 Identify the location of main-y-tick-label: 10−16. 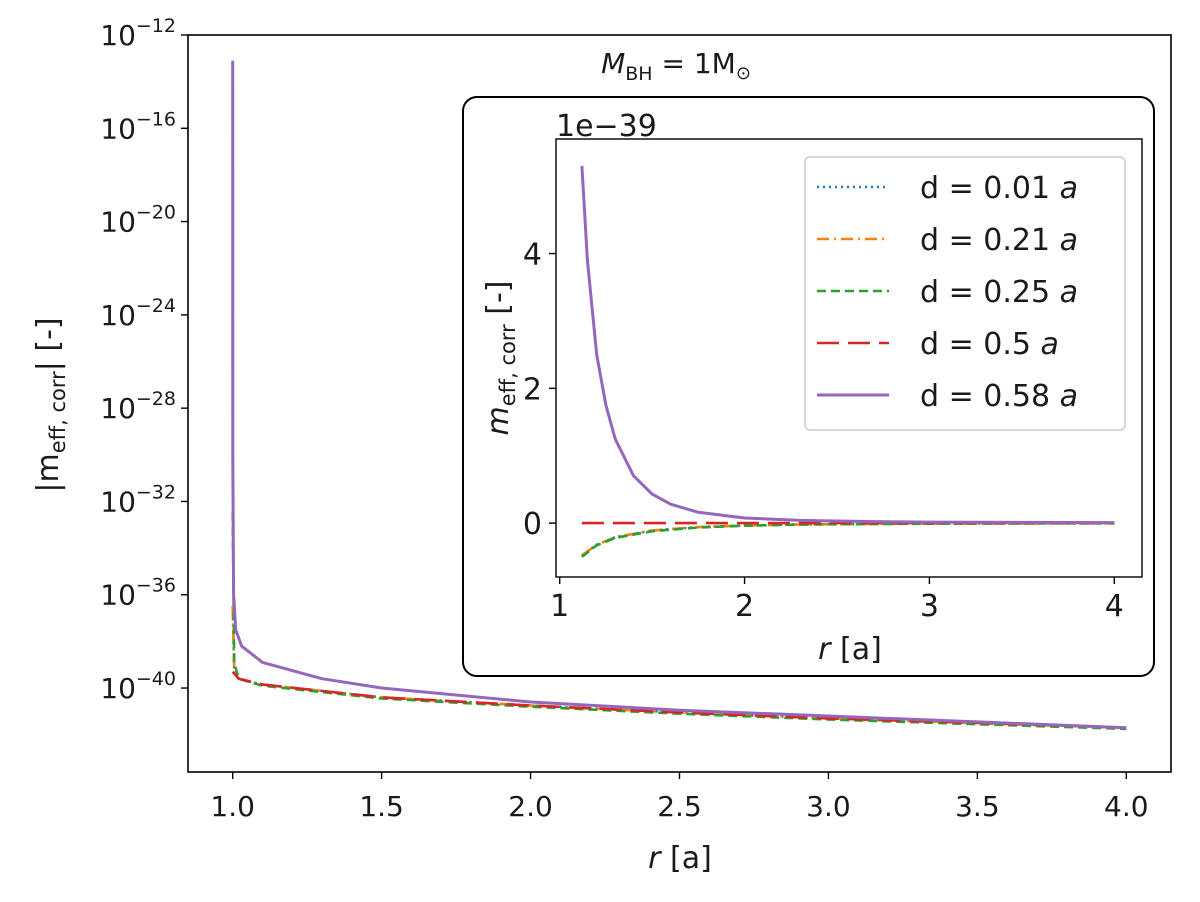
(138, 126).